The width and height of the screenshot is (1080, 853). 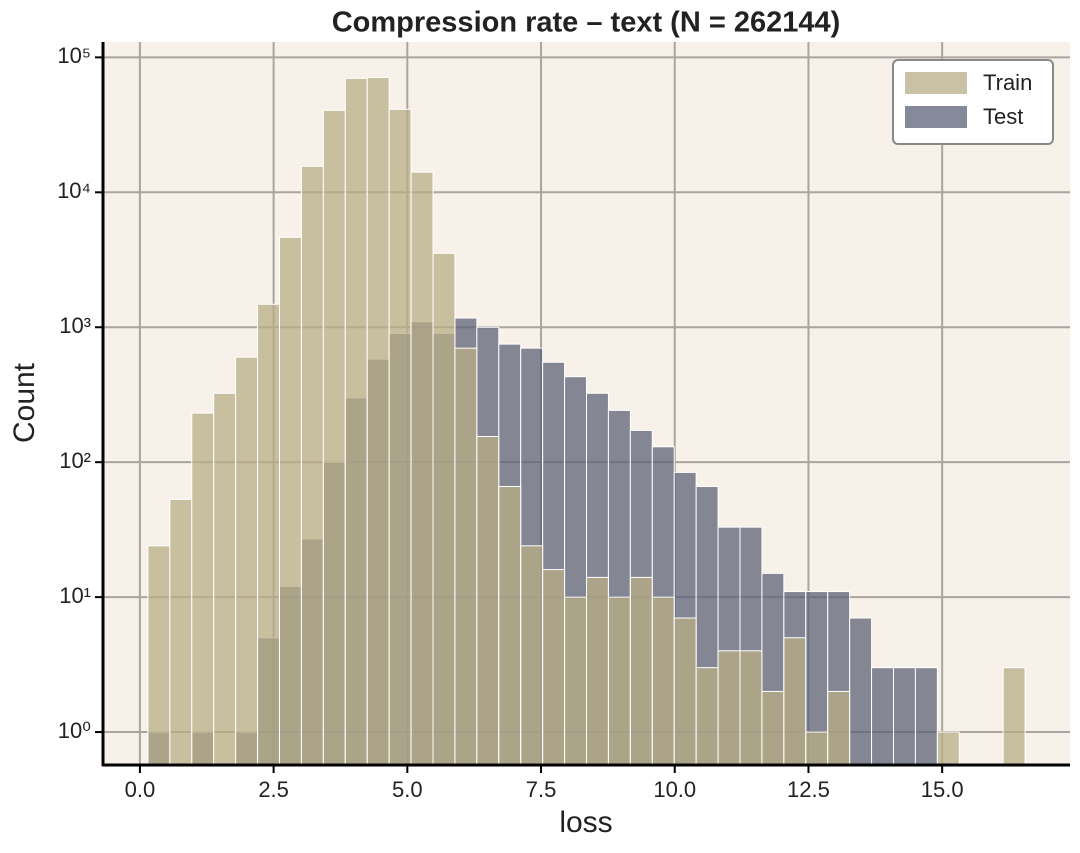 What do you see at coordinates (808, 789) in the screenshot?
I see `x-tick-label: 12.5` at bounding box center [808, 789].